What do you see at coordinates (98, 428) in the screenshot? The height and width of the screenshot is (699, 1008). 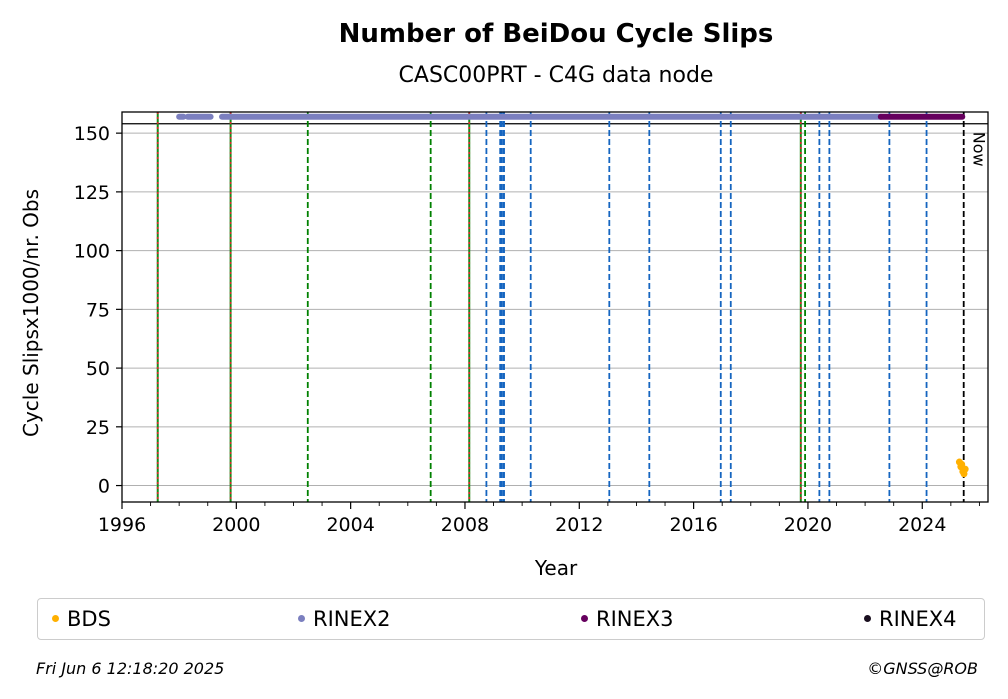 I see `y-tick-label: 25` at bounding box center [98, 428].